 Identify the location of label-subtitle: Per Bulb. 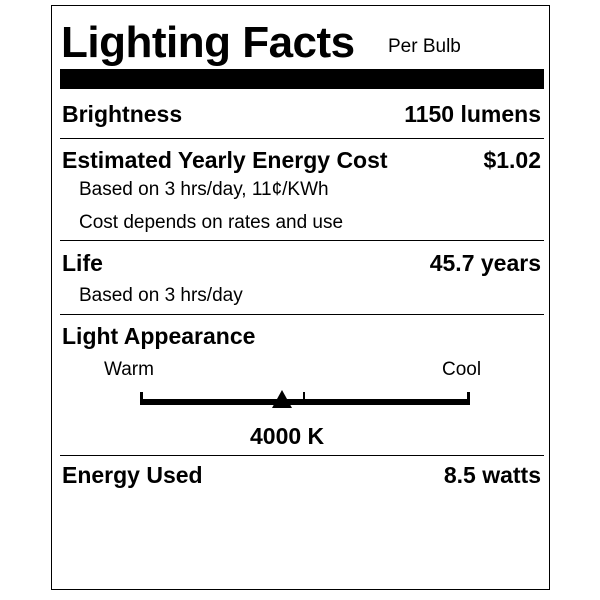
(424, 46).